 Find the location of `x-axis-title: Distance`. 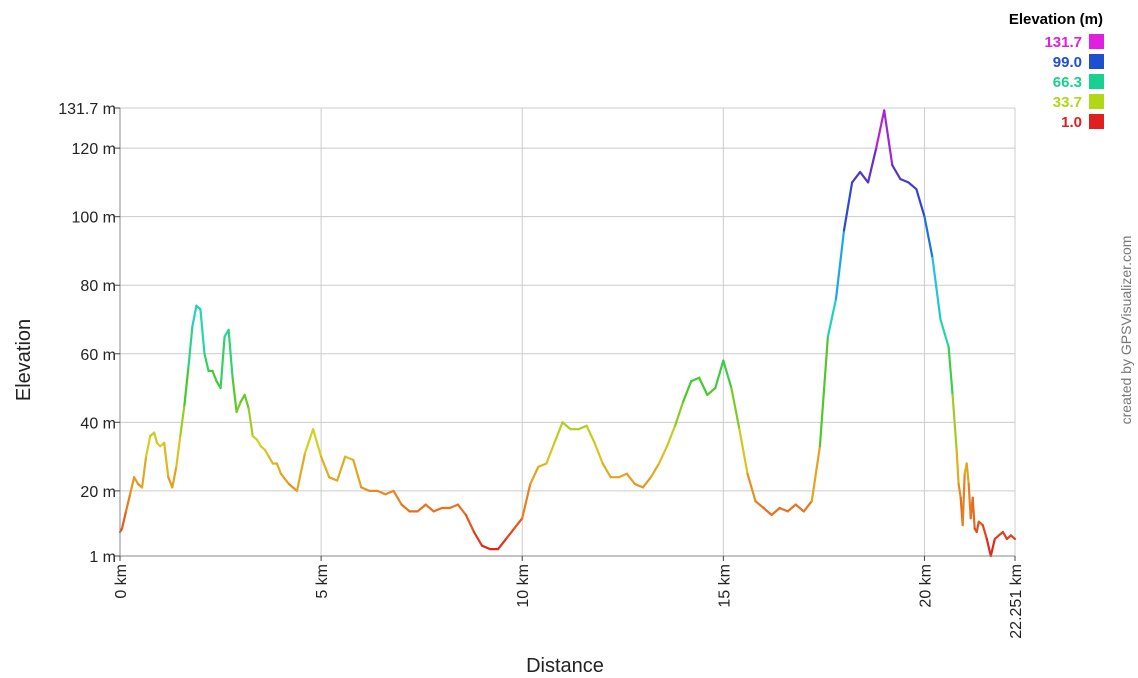

x-axis-title: Distance is located at coordinates (565, 666).